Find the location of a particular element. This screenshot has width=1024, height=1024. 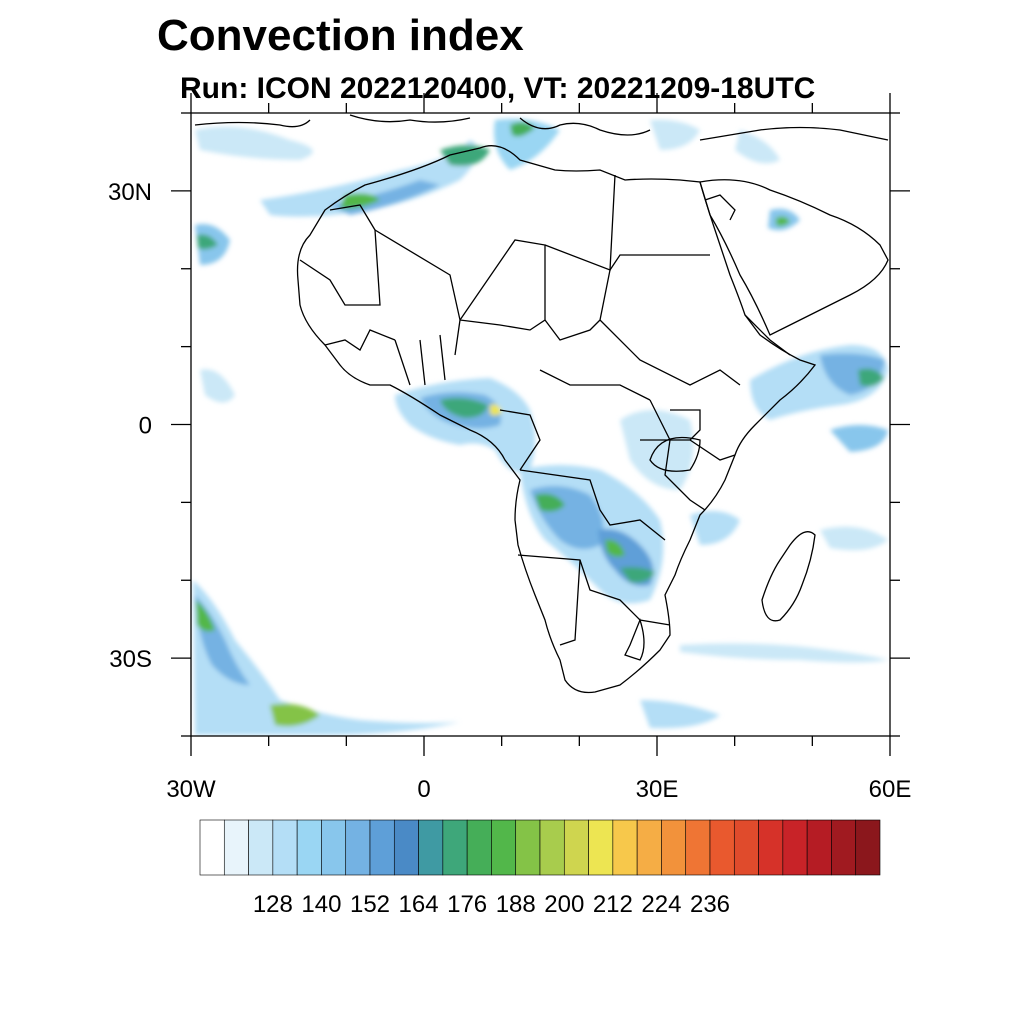

x-tick-label: 30W is located at coordinates (191, 789).